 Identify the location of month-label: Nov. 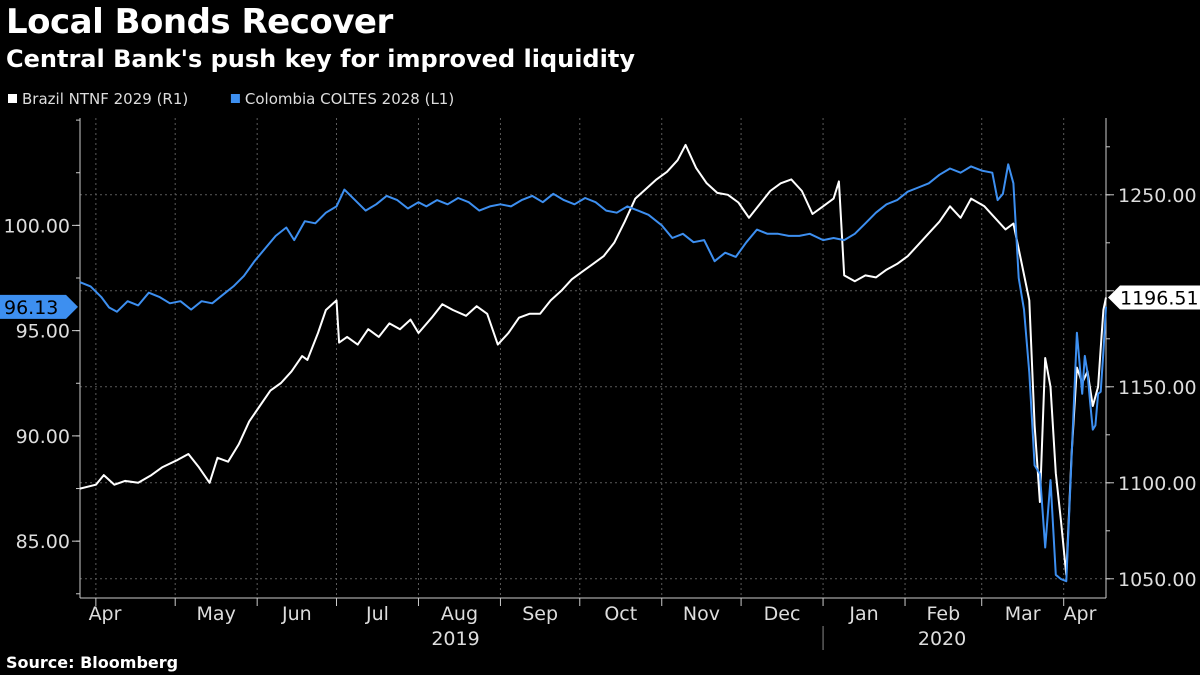
(701, 614).